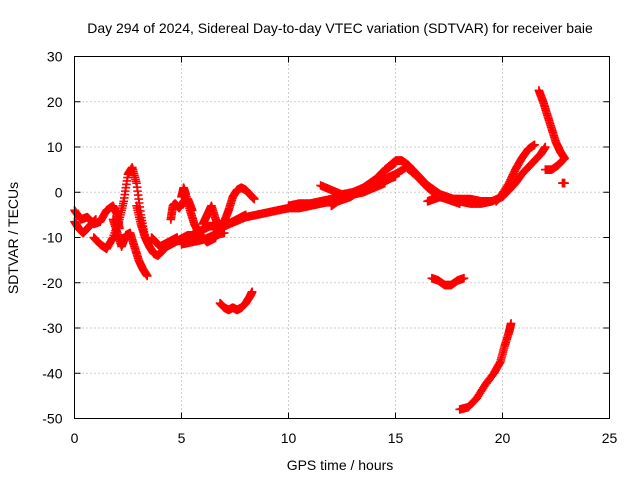 This screenshot has height=480, width=640. What do you see at coordinates (13, 238) in the screenshot?
I see `y-axis-label: SDTVAR / TECUs` at bounding box center [13, 238].